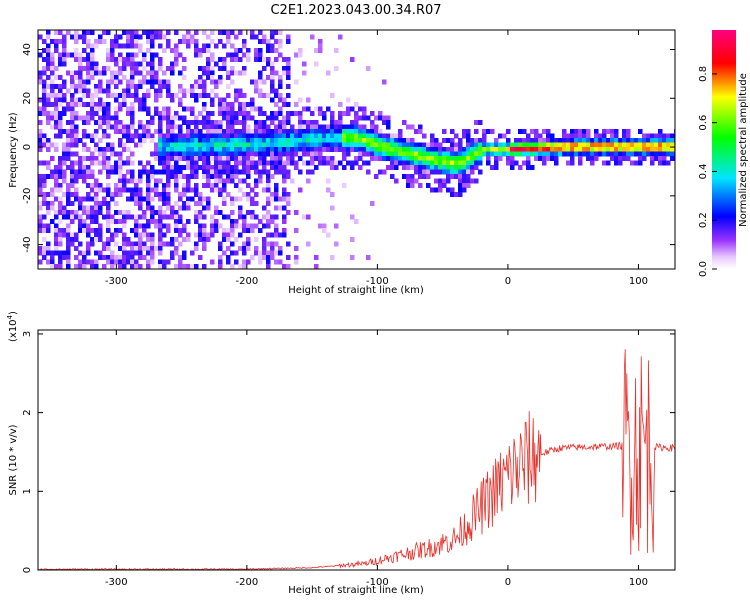  I want to click on spectrogram-x-label: Height of straight line (km), so click(356, 290).